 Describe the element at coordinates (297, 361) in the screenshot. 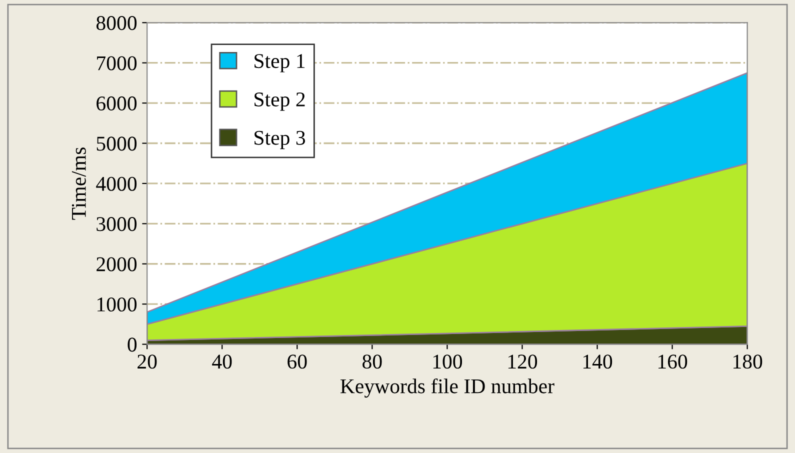

I see `x-tick-label: 60` at that location.